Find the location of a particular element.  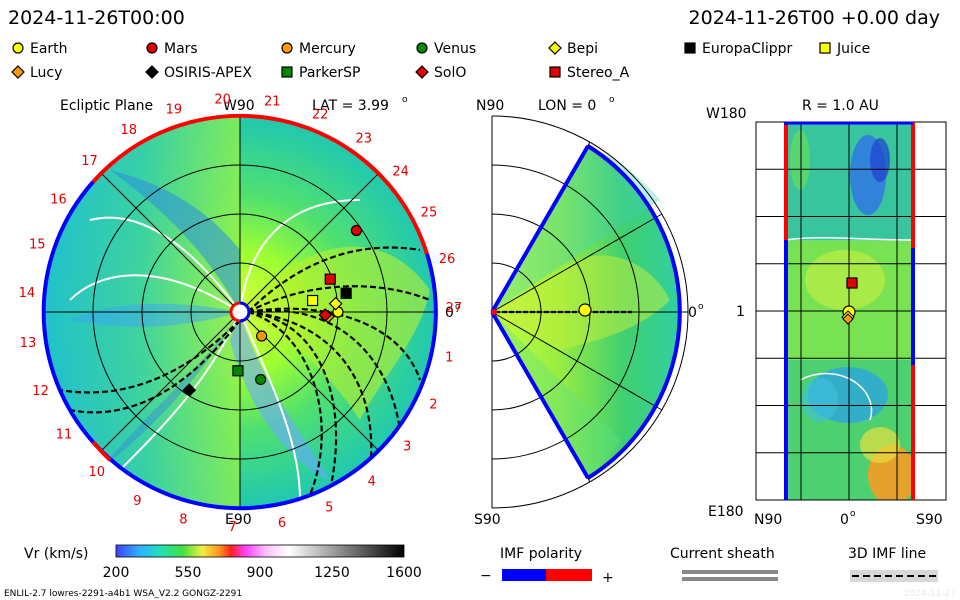

imf-polarity-title: IMF polarity is located at coordinates (541, 554).